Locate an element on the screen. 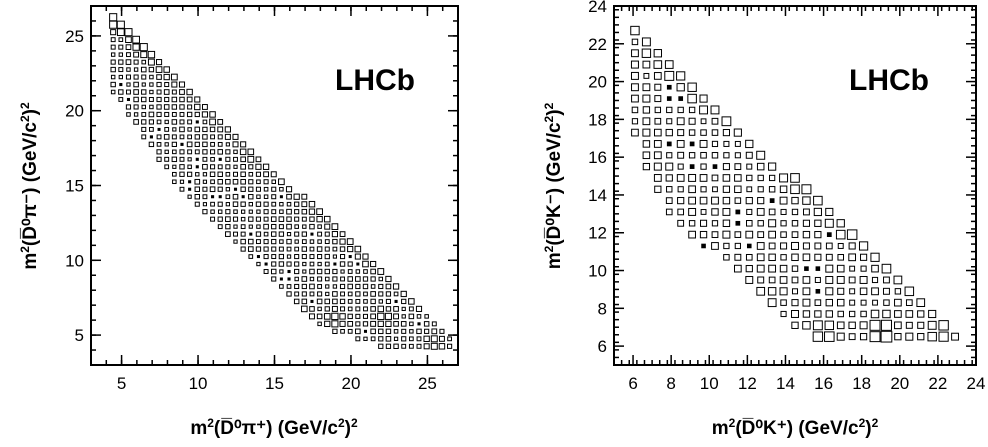  y-tick-label: 5 is located at coordinates (79, 335).